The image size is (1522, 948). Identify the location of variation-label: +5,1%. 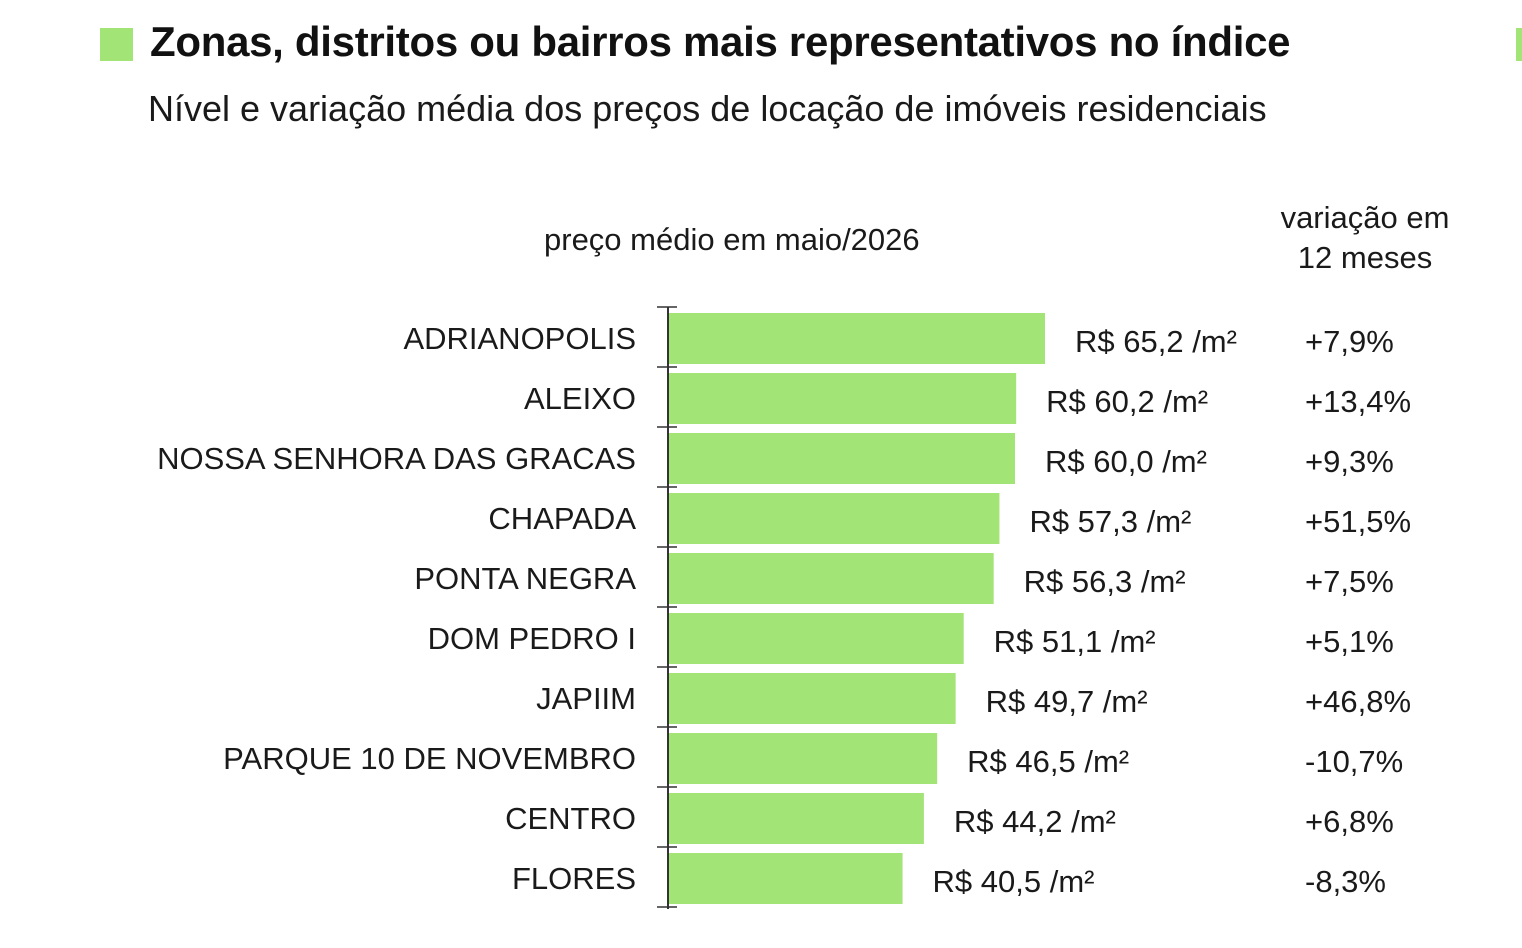
(1349, 641).